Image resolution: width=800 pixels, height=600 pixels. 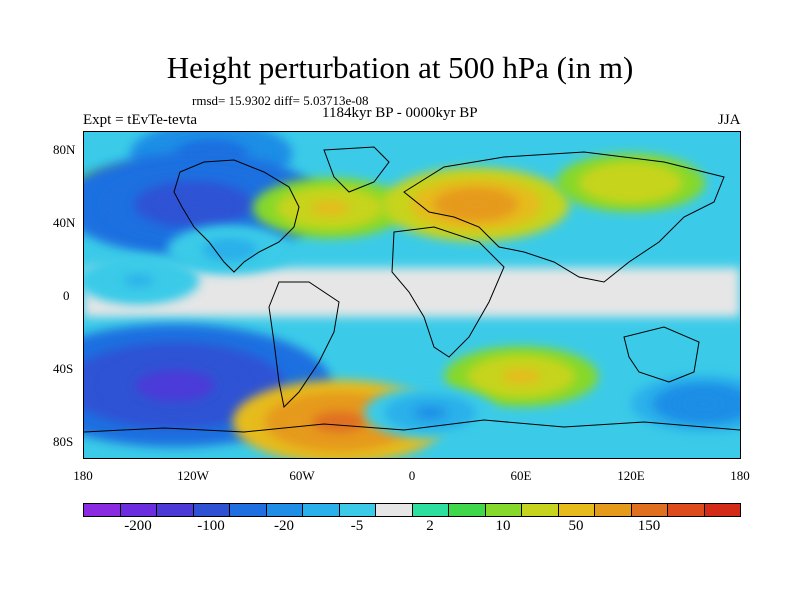 I want to click on x-tick-label: 0, so click(x=412, y=475).